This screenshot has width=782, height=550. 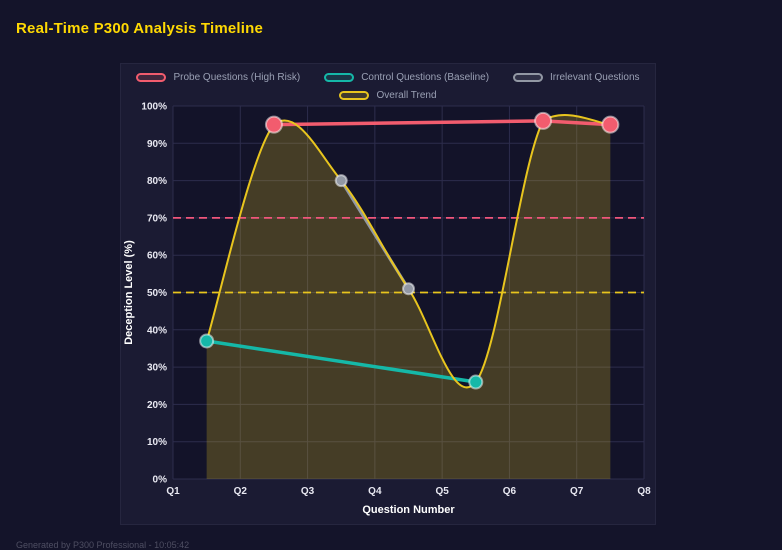 I want to click on legend-item: Overall Trend, so click(x=388, y=95).